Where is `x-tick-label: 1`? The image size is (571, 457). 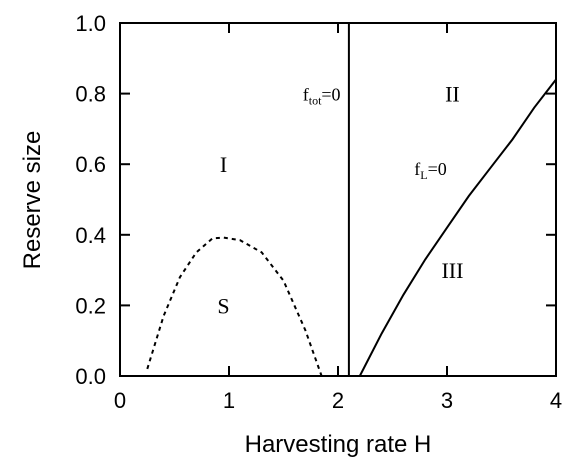 x-tick-label: 1 is located at coordinates (229, 400).